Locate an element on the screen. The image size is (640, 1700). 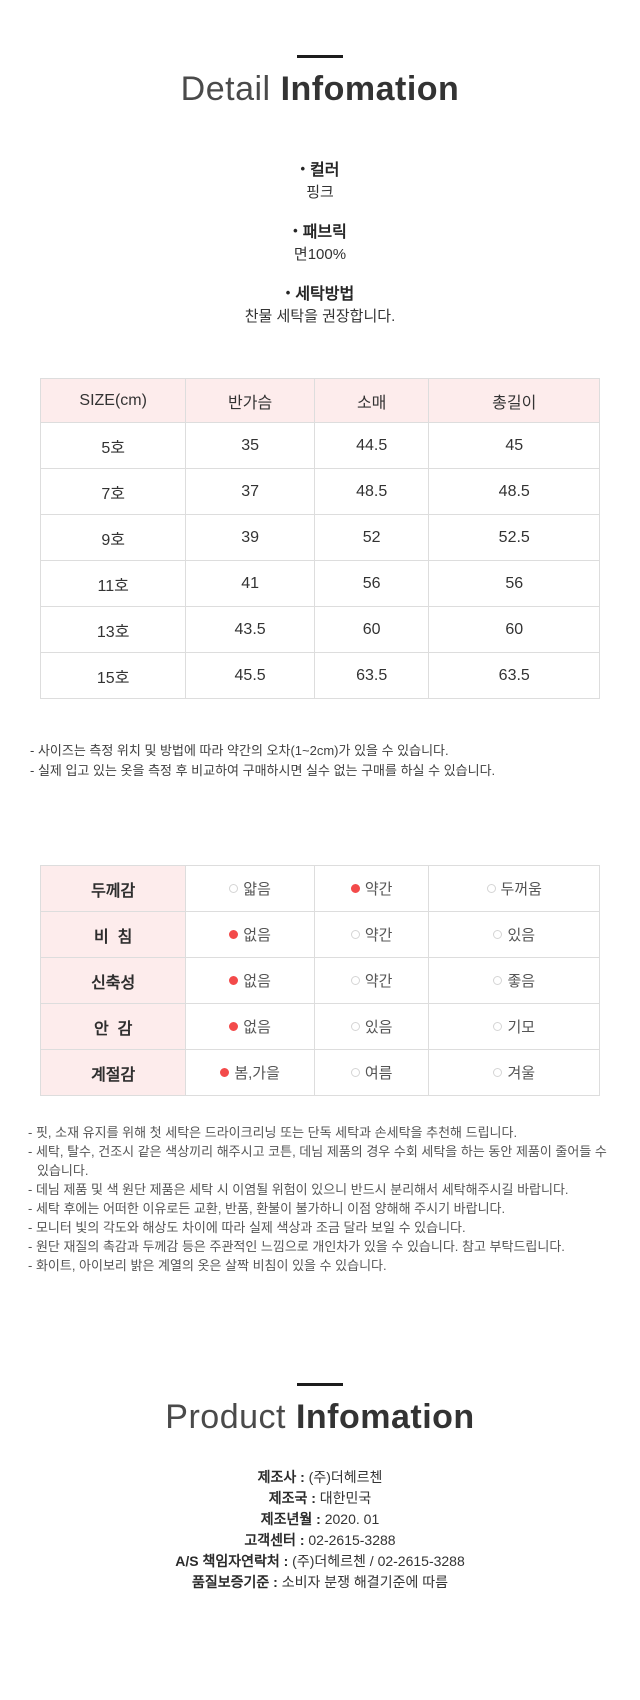
field-value: (주)더헤르첸 is located at coordinates (345, 1477).